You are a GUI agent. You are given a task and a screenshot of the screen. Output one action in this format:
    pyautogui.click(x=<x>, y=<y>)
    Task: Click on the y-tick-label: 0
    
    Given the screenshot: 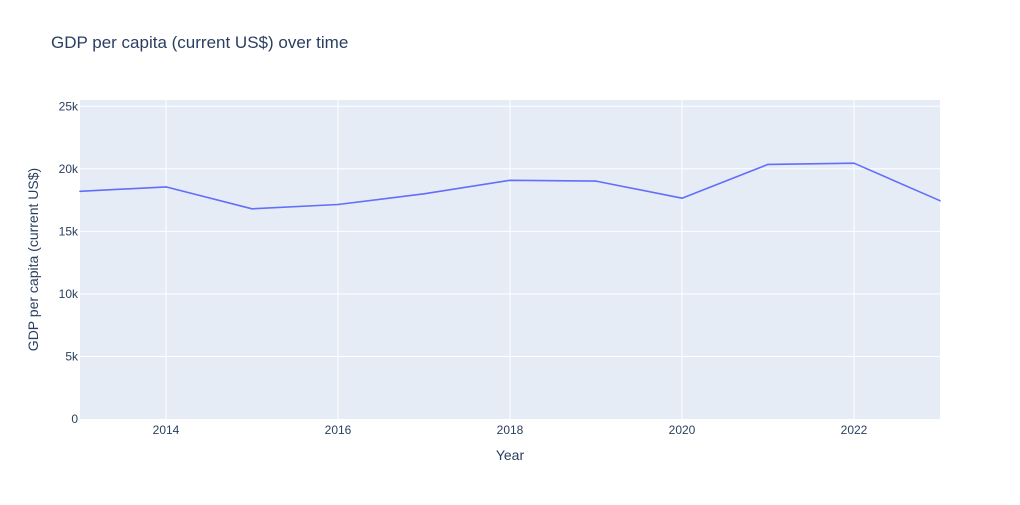 What is the action you would take?
    pyautogui.click(x=74, y=419)
    